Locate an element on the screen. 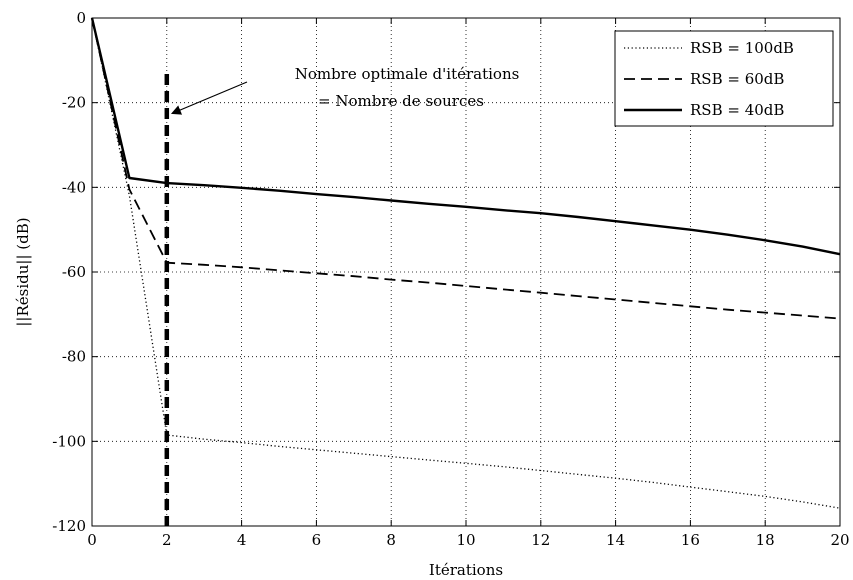 This screenshot has height=580, width=853. y-tick-label: -60 is located at coordinates (74, 272).